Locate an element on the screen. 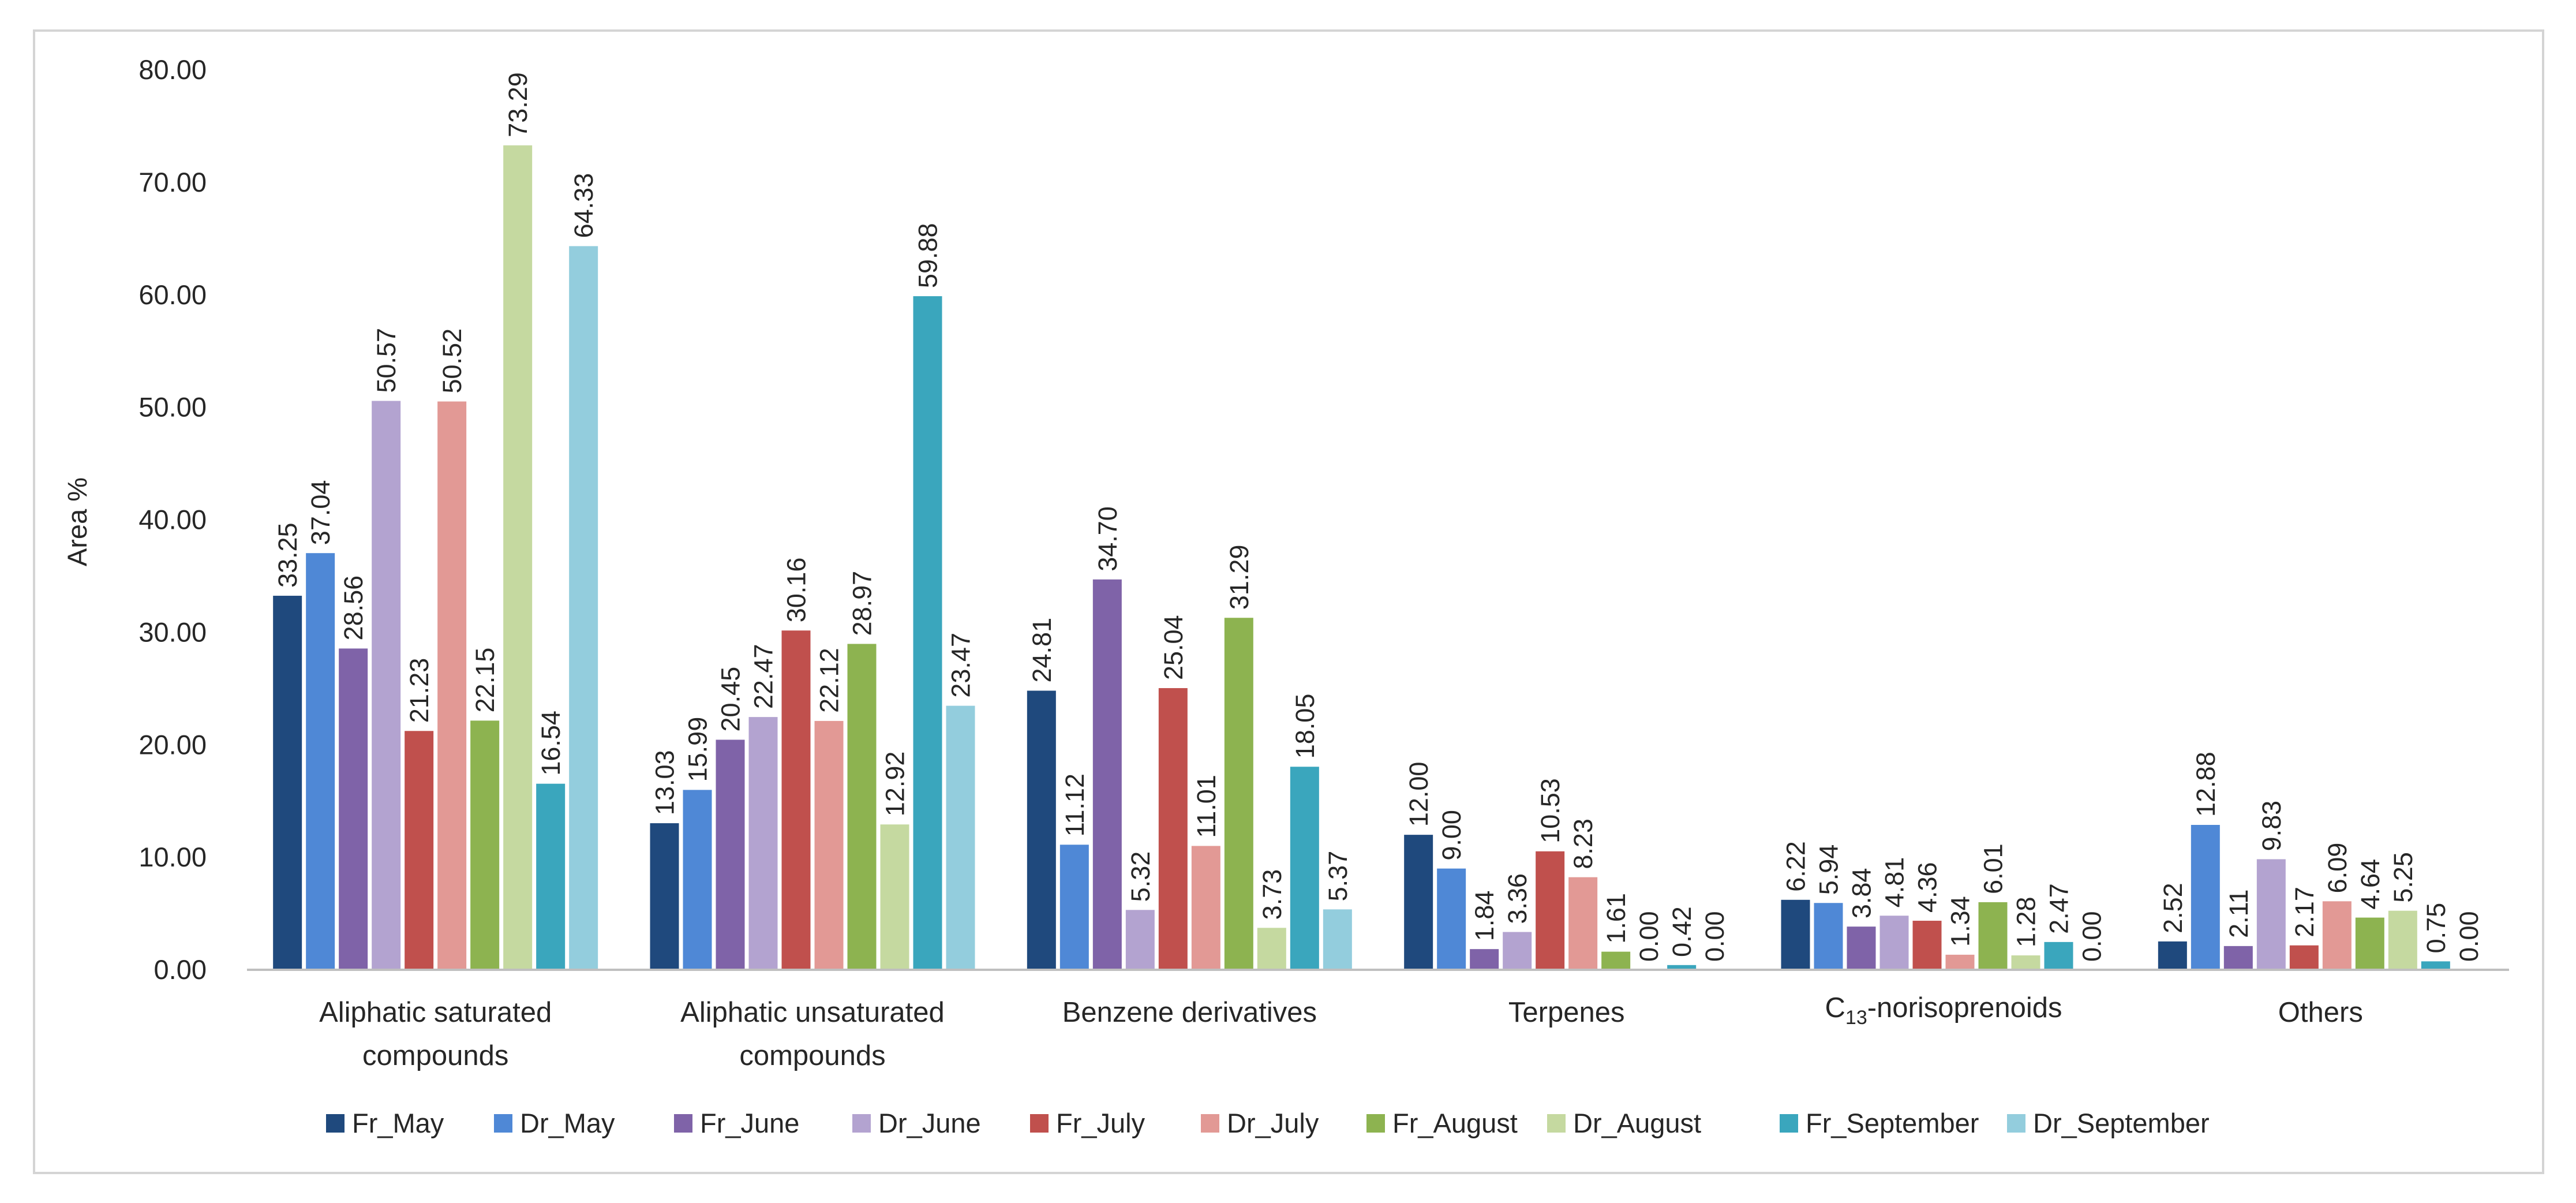 Image resolution: width=2576 pixels, height=1203 pixels. y-tick-label: 10.00 is located at coordinates (172, 857).